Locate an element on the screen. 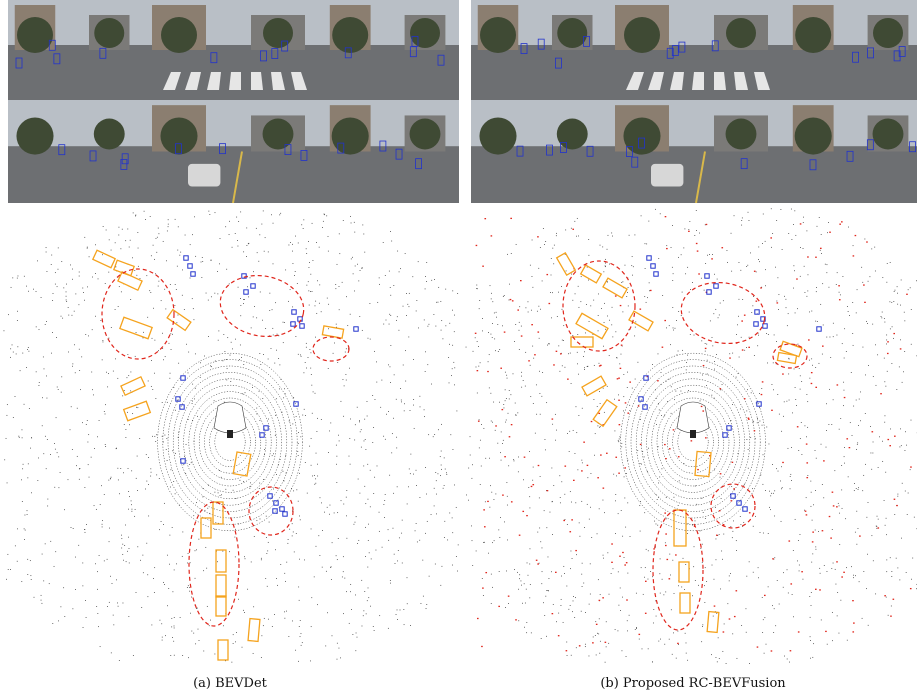  car-box is located at coordinates (242, 464).